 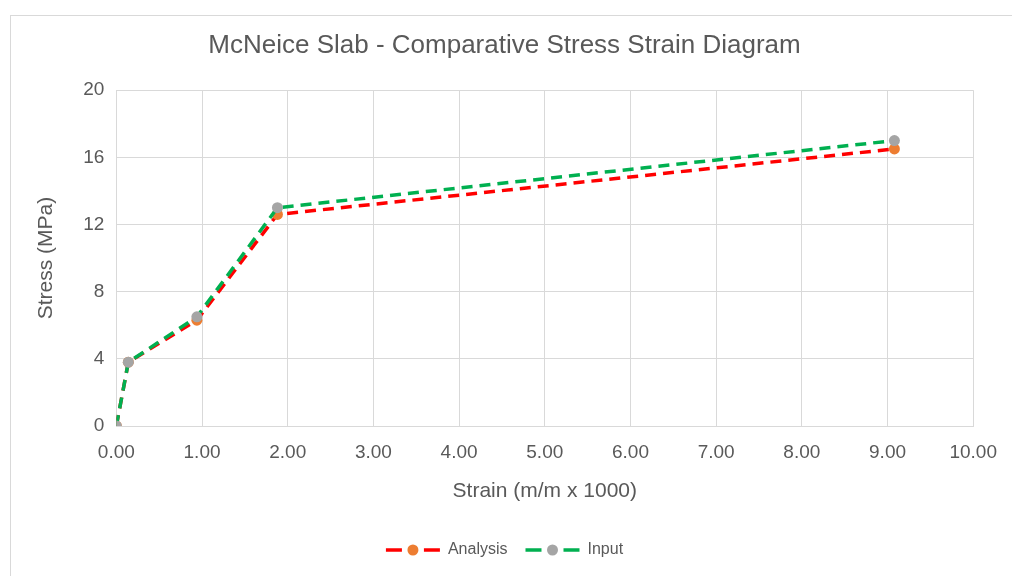 What do you see at coordinates (477, 549) in the screenshot?
I see `legend-label: Analysis` at bounding box center [477, 549].